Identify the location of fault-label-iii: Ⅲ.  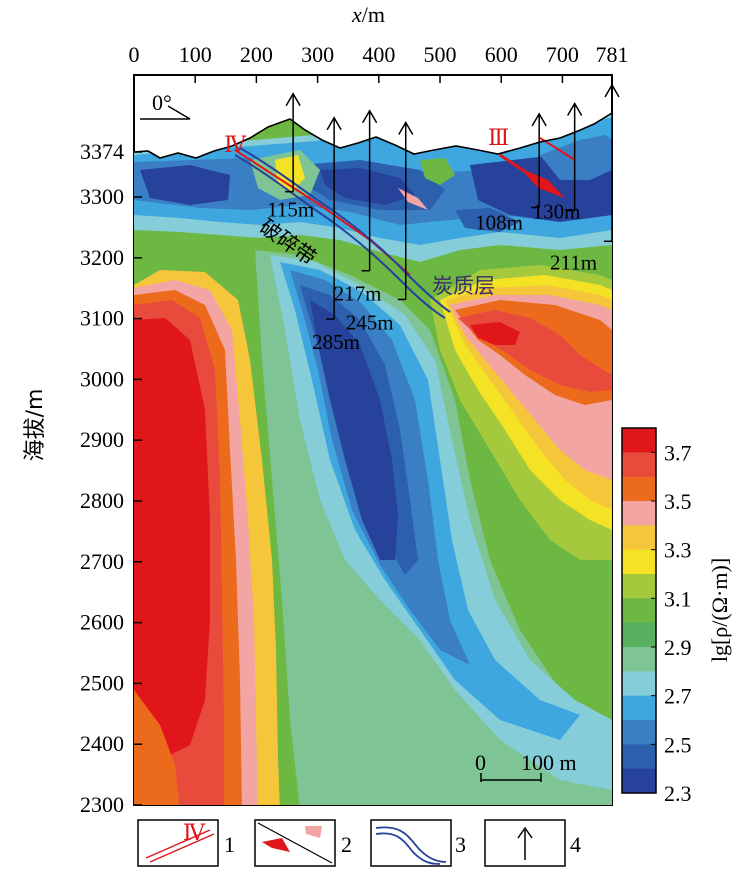
(498, 137).